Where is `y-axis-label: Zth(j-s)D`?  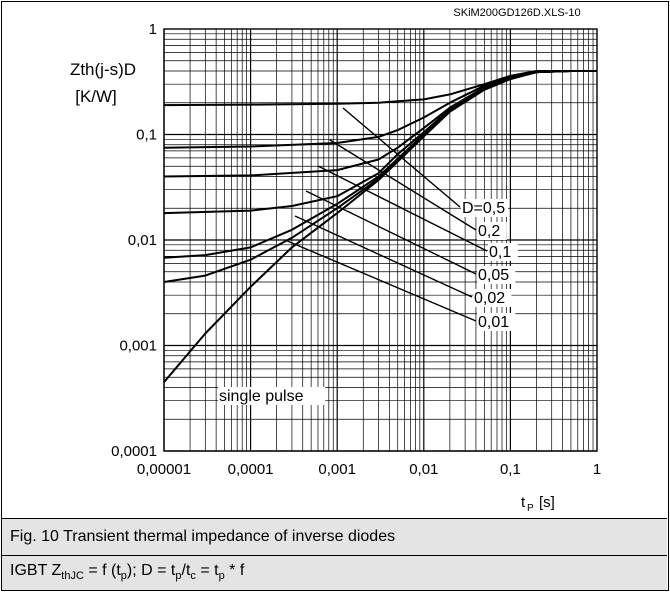 y-axis-label: Zth(j-s)D is located at coordinates (103, 69).